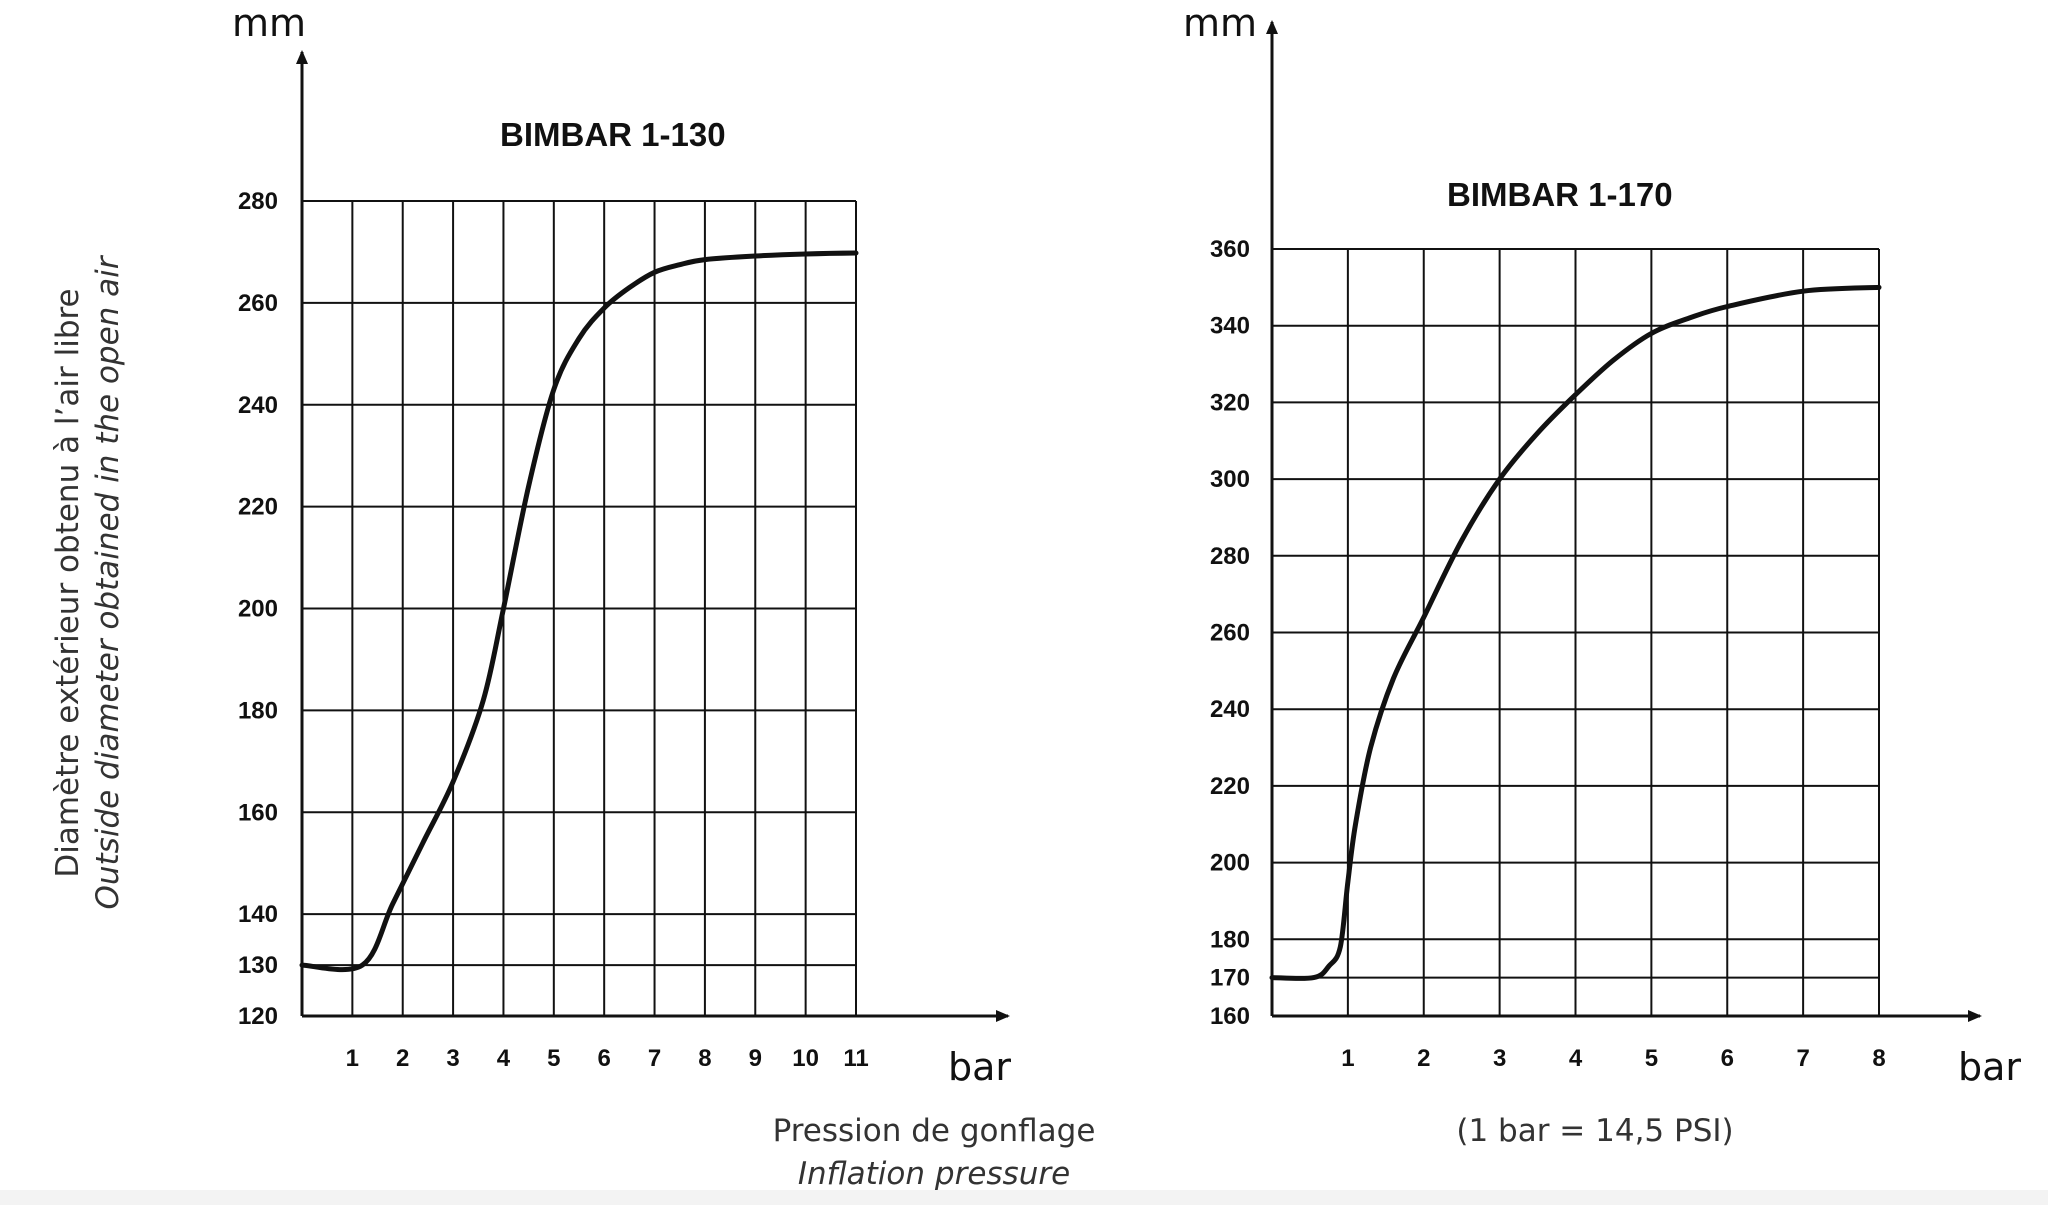 The width and height of the screenshot is (2048, 1205). I want to click on y-tick-label: 140, so click(258, 914).